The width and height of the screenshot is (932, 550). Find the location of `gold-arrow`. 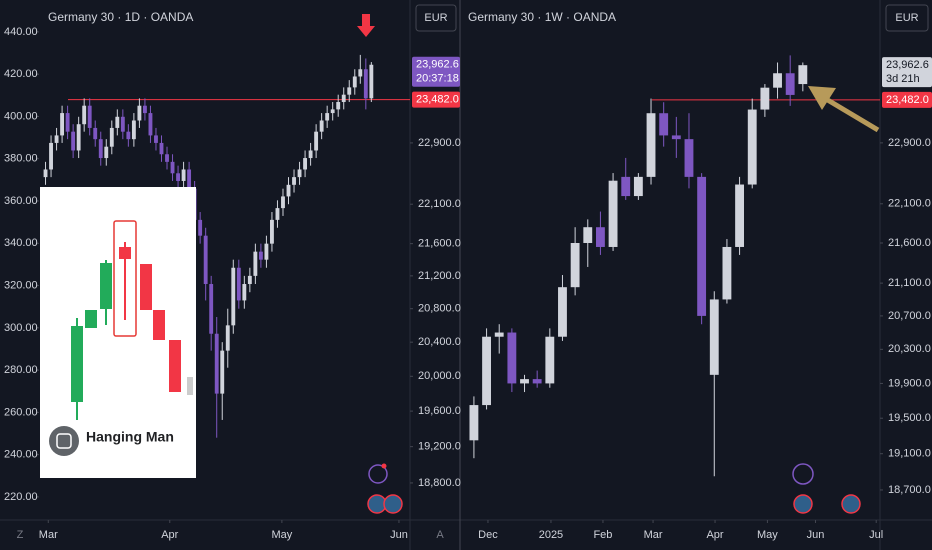

gold-arrow is located at coordinates (852, 114).